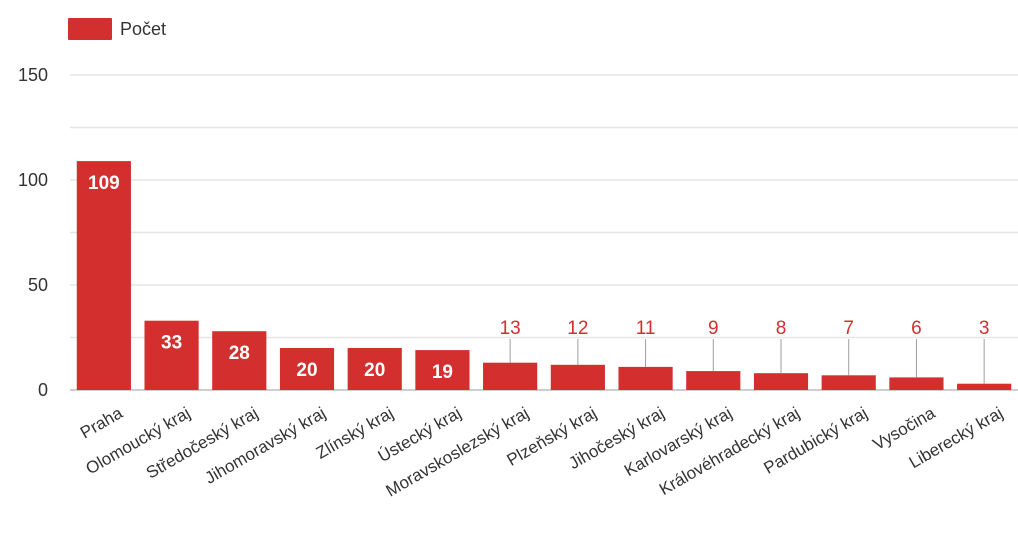 The height and width of the screenshot is (544, 1018). What do you see at coordinates (577, 328) in the screenshot?
I see `data-label: 12` at bounding box center [577, 328].